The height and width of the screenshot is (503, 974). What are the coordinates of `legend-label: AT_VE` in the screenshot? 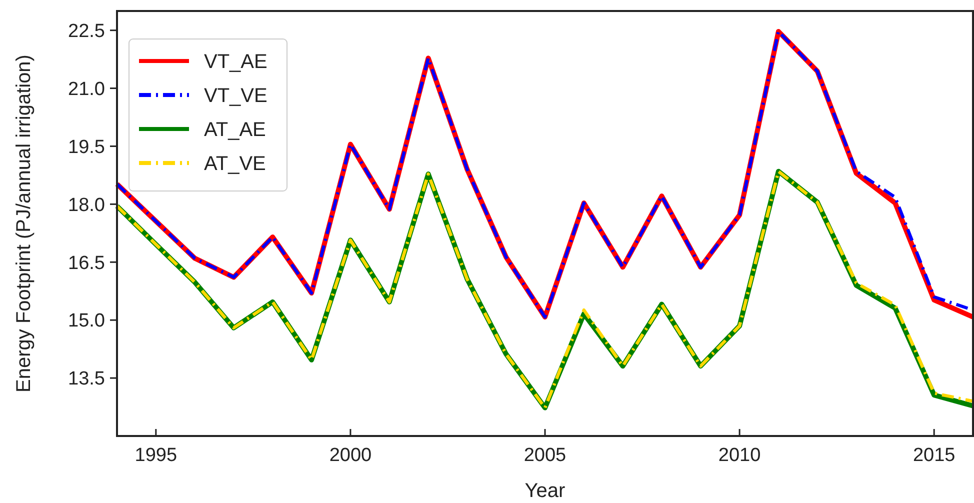 It's located at (235, 164).